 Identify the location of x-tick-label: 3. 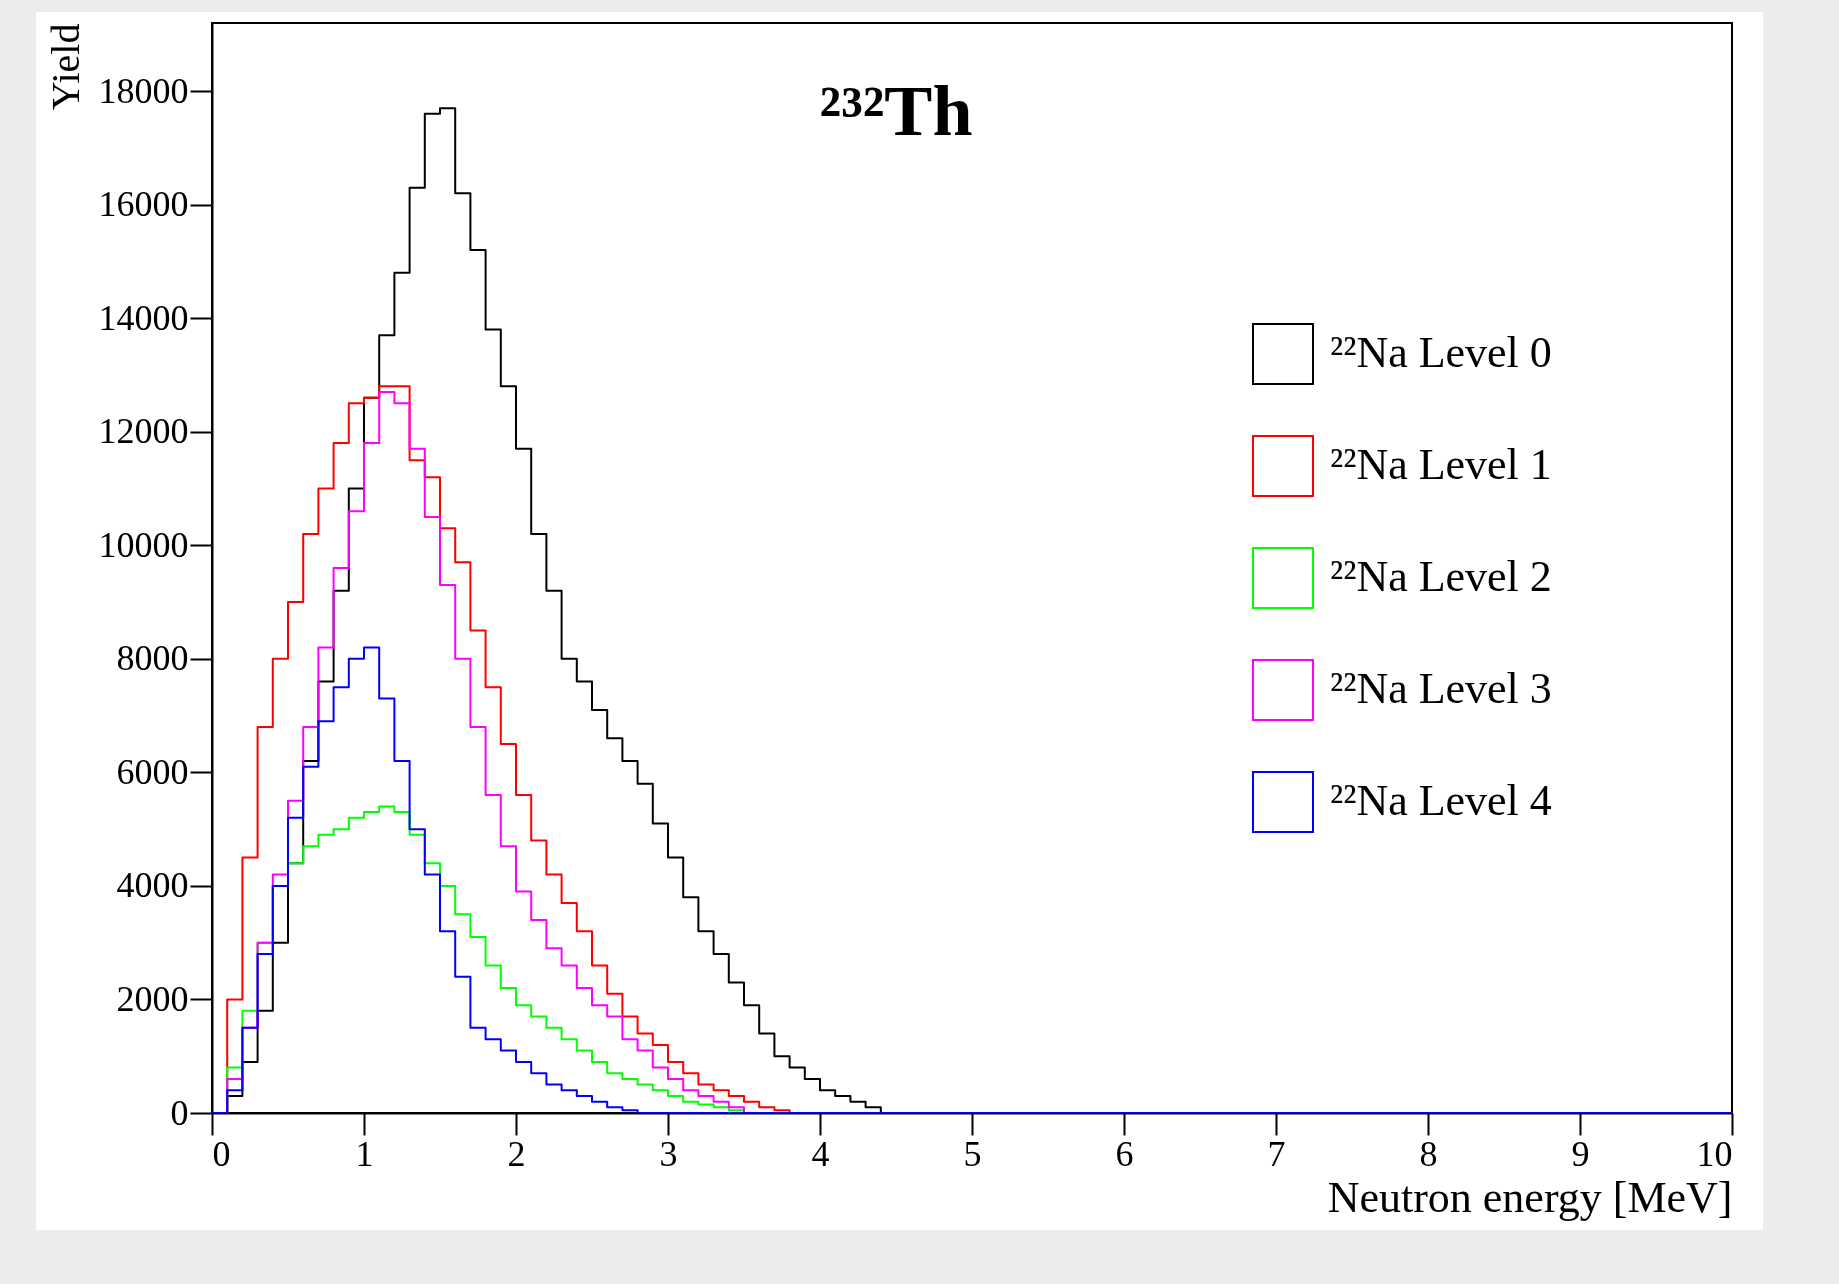
(668, 1153).